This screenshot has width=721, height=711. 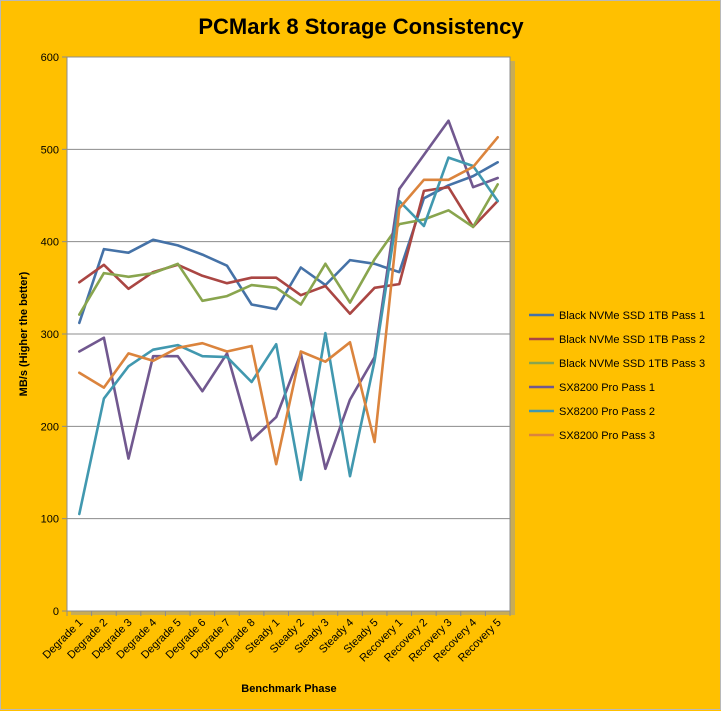 What do you see at coordinates (50, 335) in the screenshot?
I see `y-tick-label: 300` at bounding box center [50, 335].